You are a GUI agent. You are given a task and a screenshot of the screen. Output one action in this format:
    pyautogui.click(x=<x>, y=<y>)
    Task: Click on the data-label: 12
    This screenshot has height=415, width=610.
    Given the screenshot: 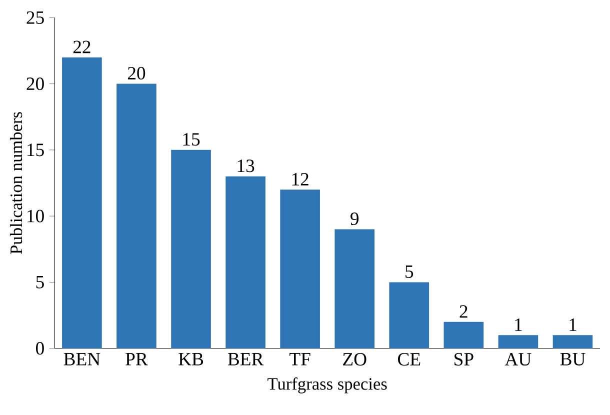 What is the action you would take?
    pyautogui.click(x=300, y=179)
    